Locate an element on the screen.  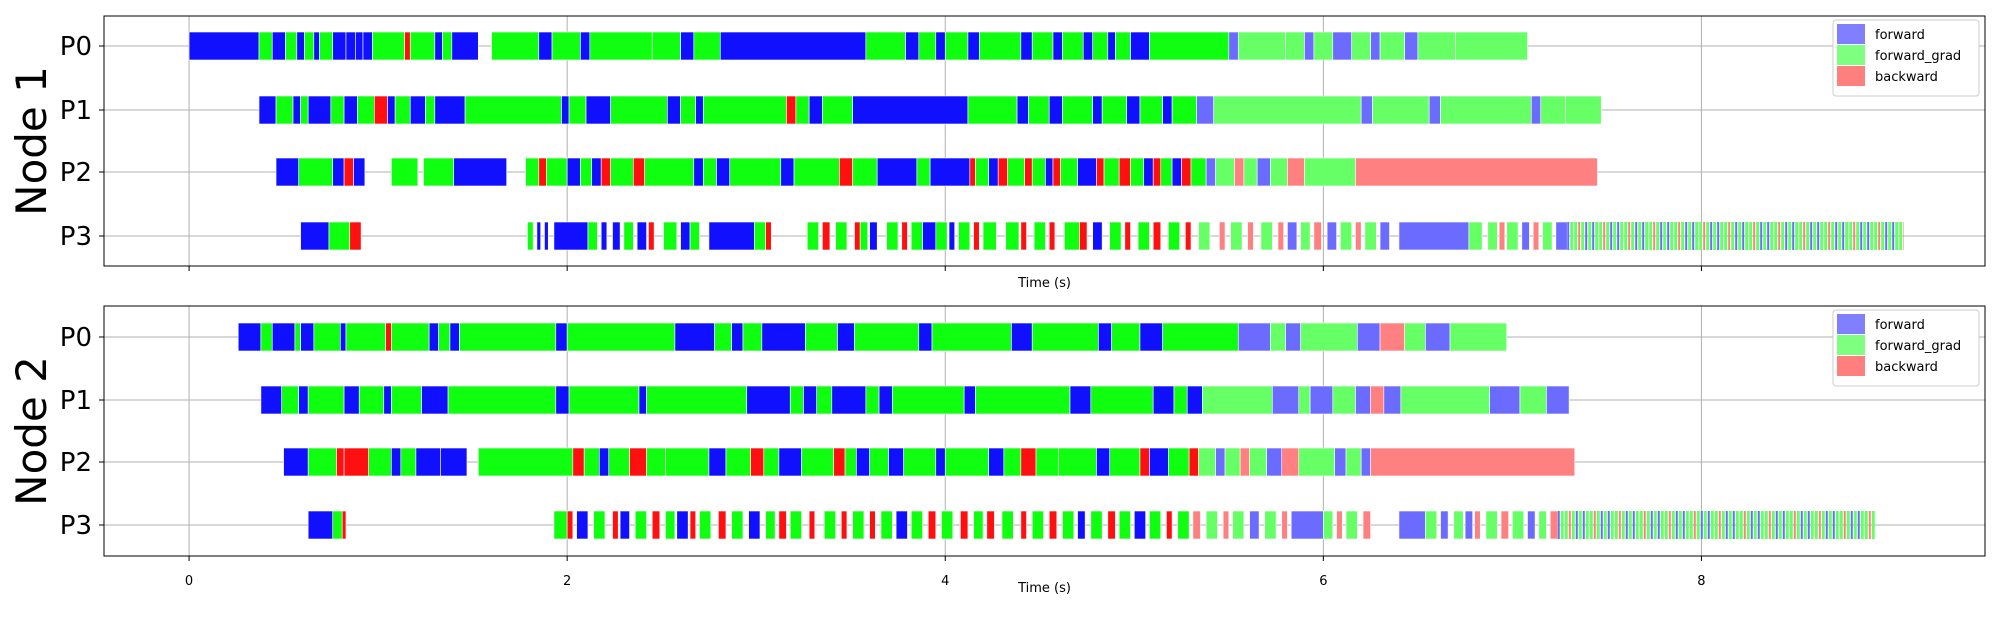
x-axis-title: Time (s) is located at coordinates (1044, 283).